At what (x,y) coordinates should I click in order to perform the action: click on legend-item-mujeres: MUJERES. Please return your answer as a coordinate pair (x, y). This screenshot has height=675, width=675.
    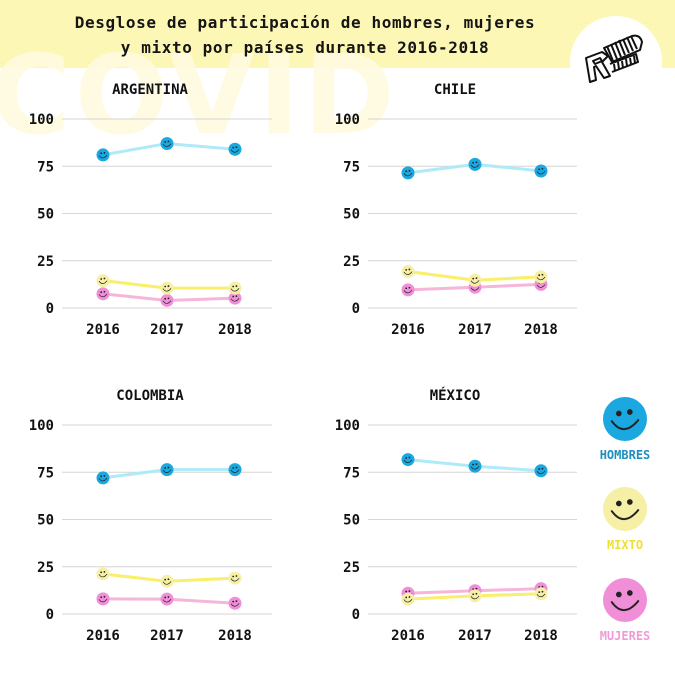
    Looking at the image, I should click on (625, 610).